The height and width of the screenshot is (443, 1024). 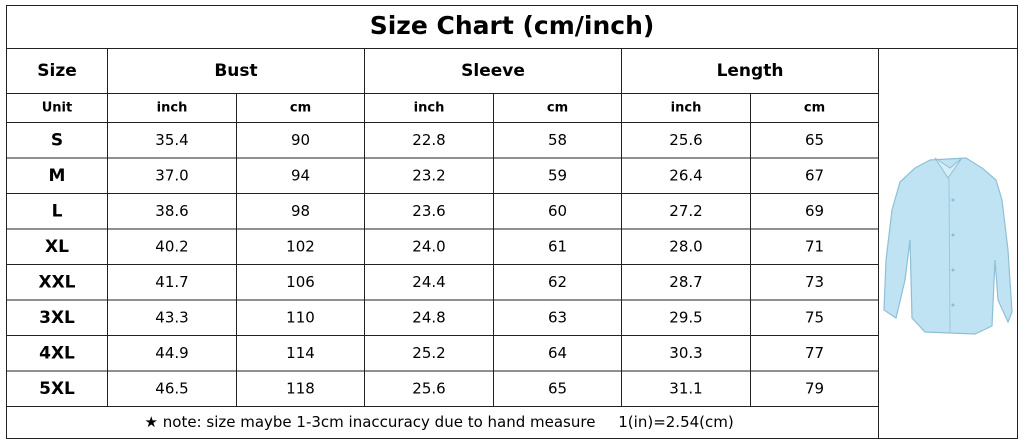 I want to click on cell: 24.0, so click(x=428, y=246).